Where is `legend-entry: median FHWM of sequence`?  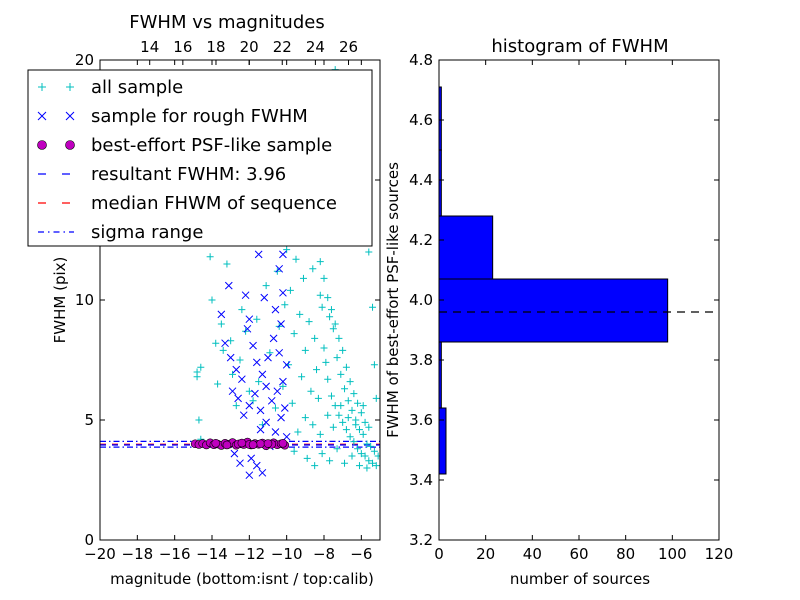 legend-entry: median FHWM of sequence is located at coordinates (187, 203).